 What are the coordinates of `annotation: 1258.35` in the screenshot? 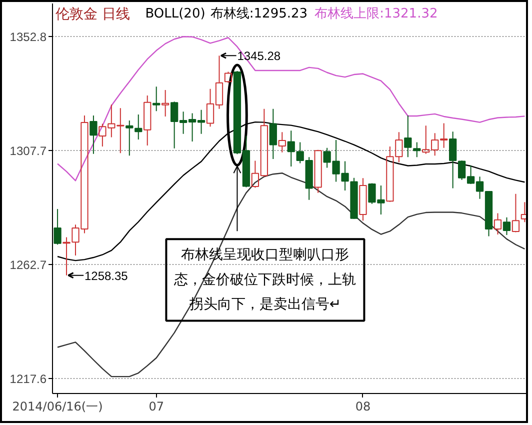 It's located at (106, 275).